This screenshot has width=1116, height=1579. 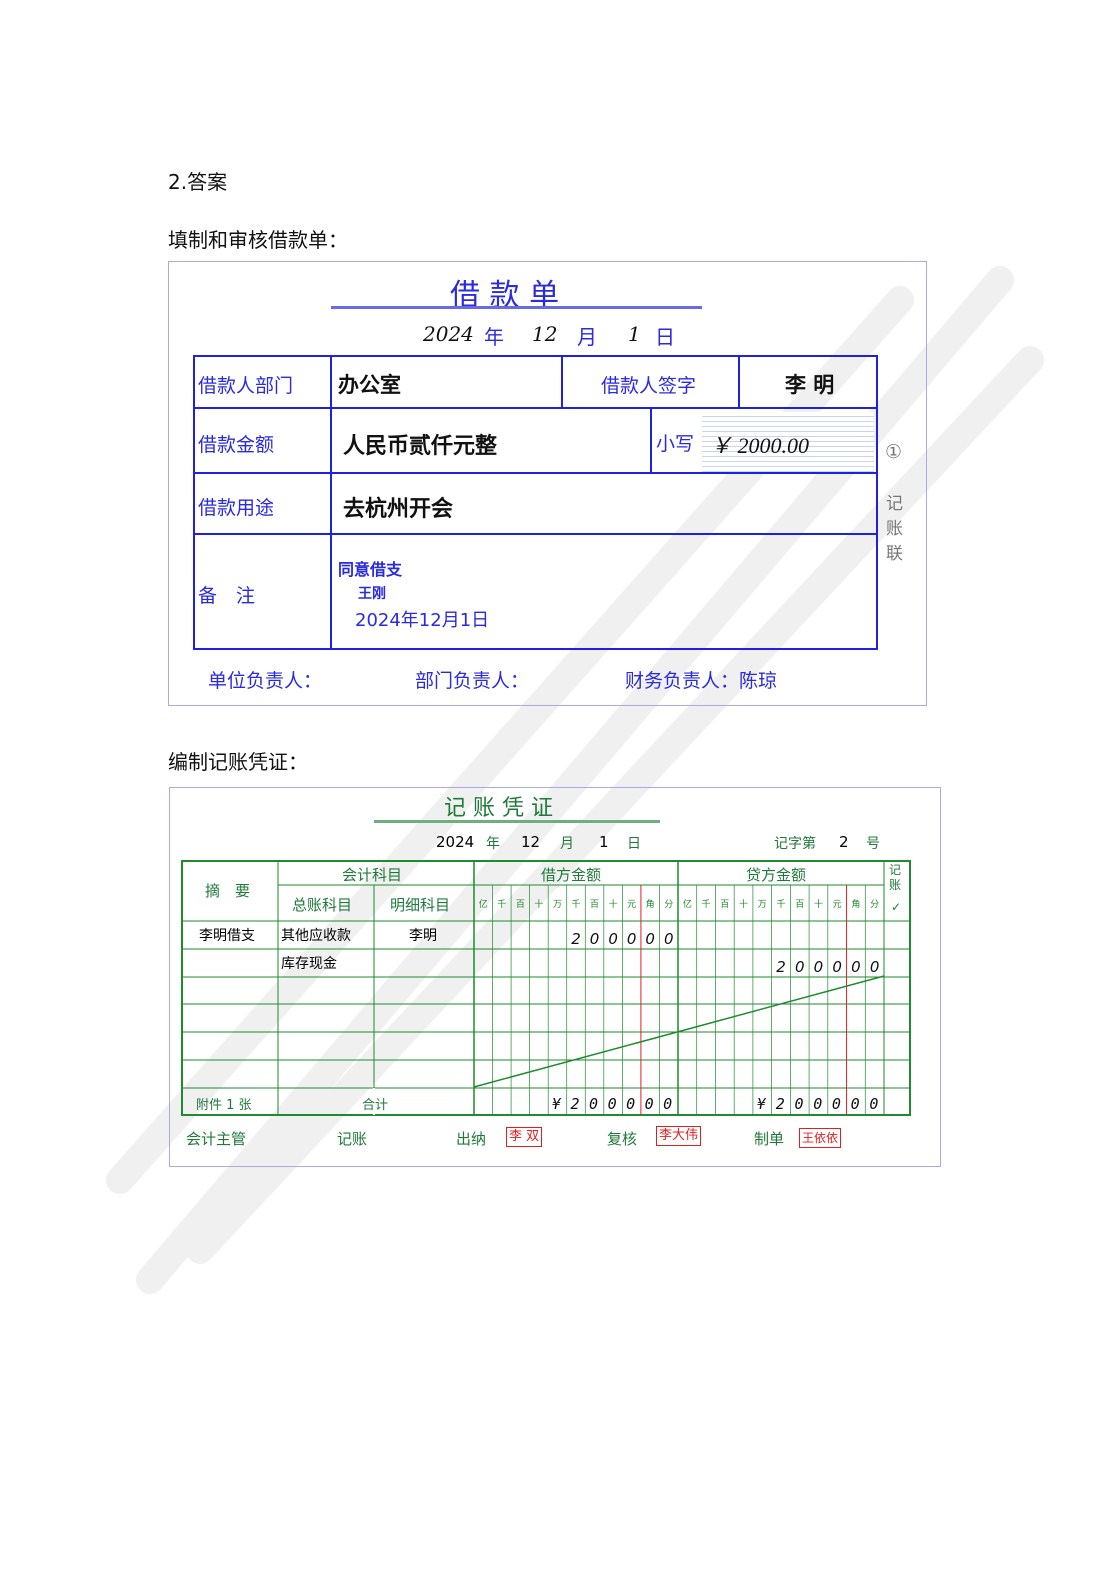 What do you see at coordinates (634, 334) in the screenshot?
I see `loan-date-day: 1` at bounding box center [634, 334].